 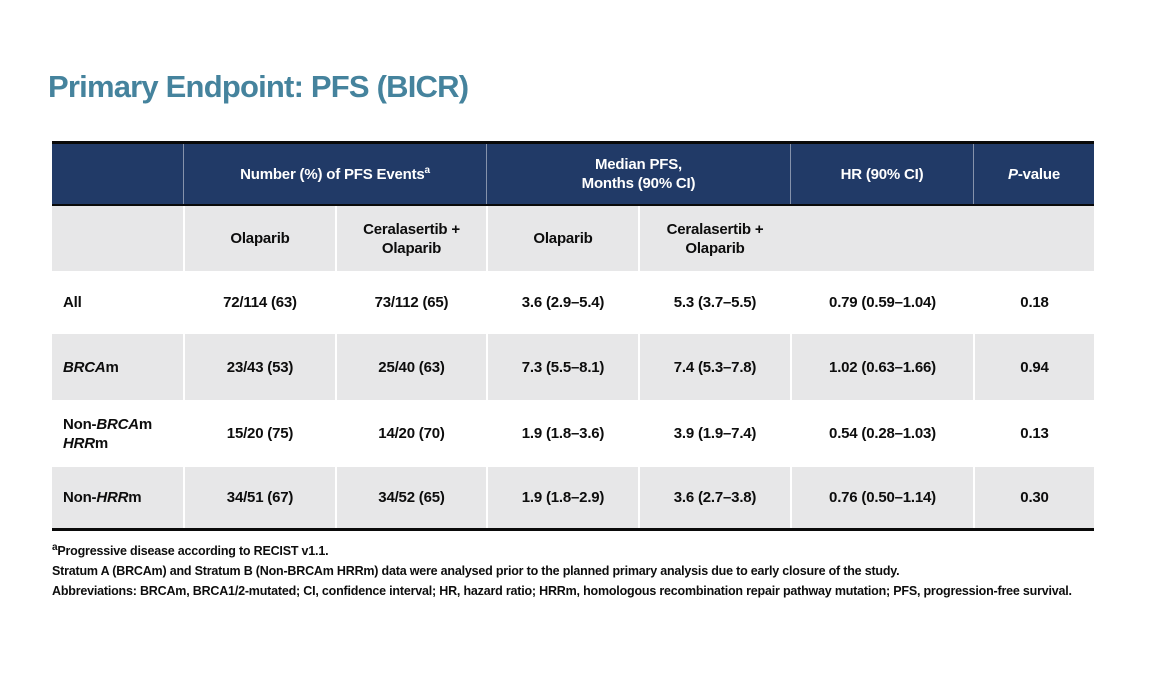 I want to click on subheader-cell-combo-events: Ceralasertib + Olaparib, so click(x=410, y=238).